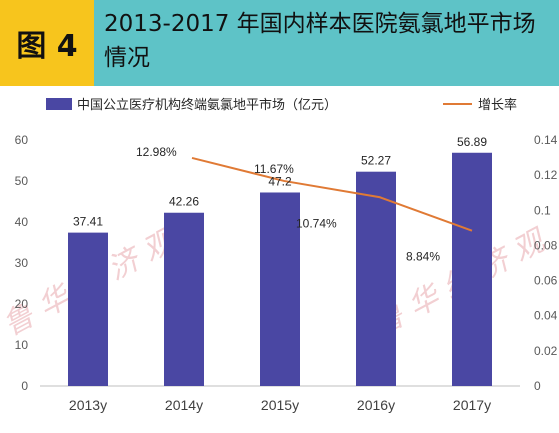 The height and width of the screenshot is (433, 559). I want to click on x-tick: 2016y, so click(376, 405).